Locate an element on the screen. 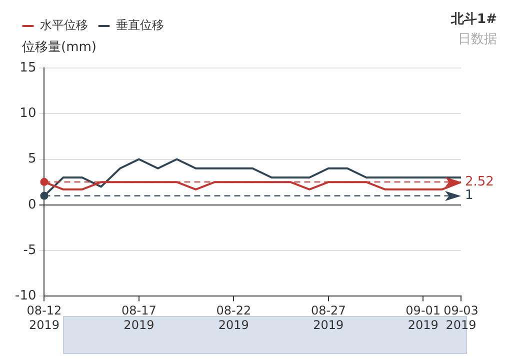 This screenshot has width=519, height=359. y-tick-label: -10 is located at coordinates (25, 296).